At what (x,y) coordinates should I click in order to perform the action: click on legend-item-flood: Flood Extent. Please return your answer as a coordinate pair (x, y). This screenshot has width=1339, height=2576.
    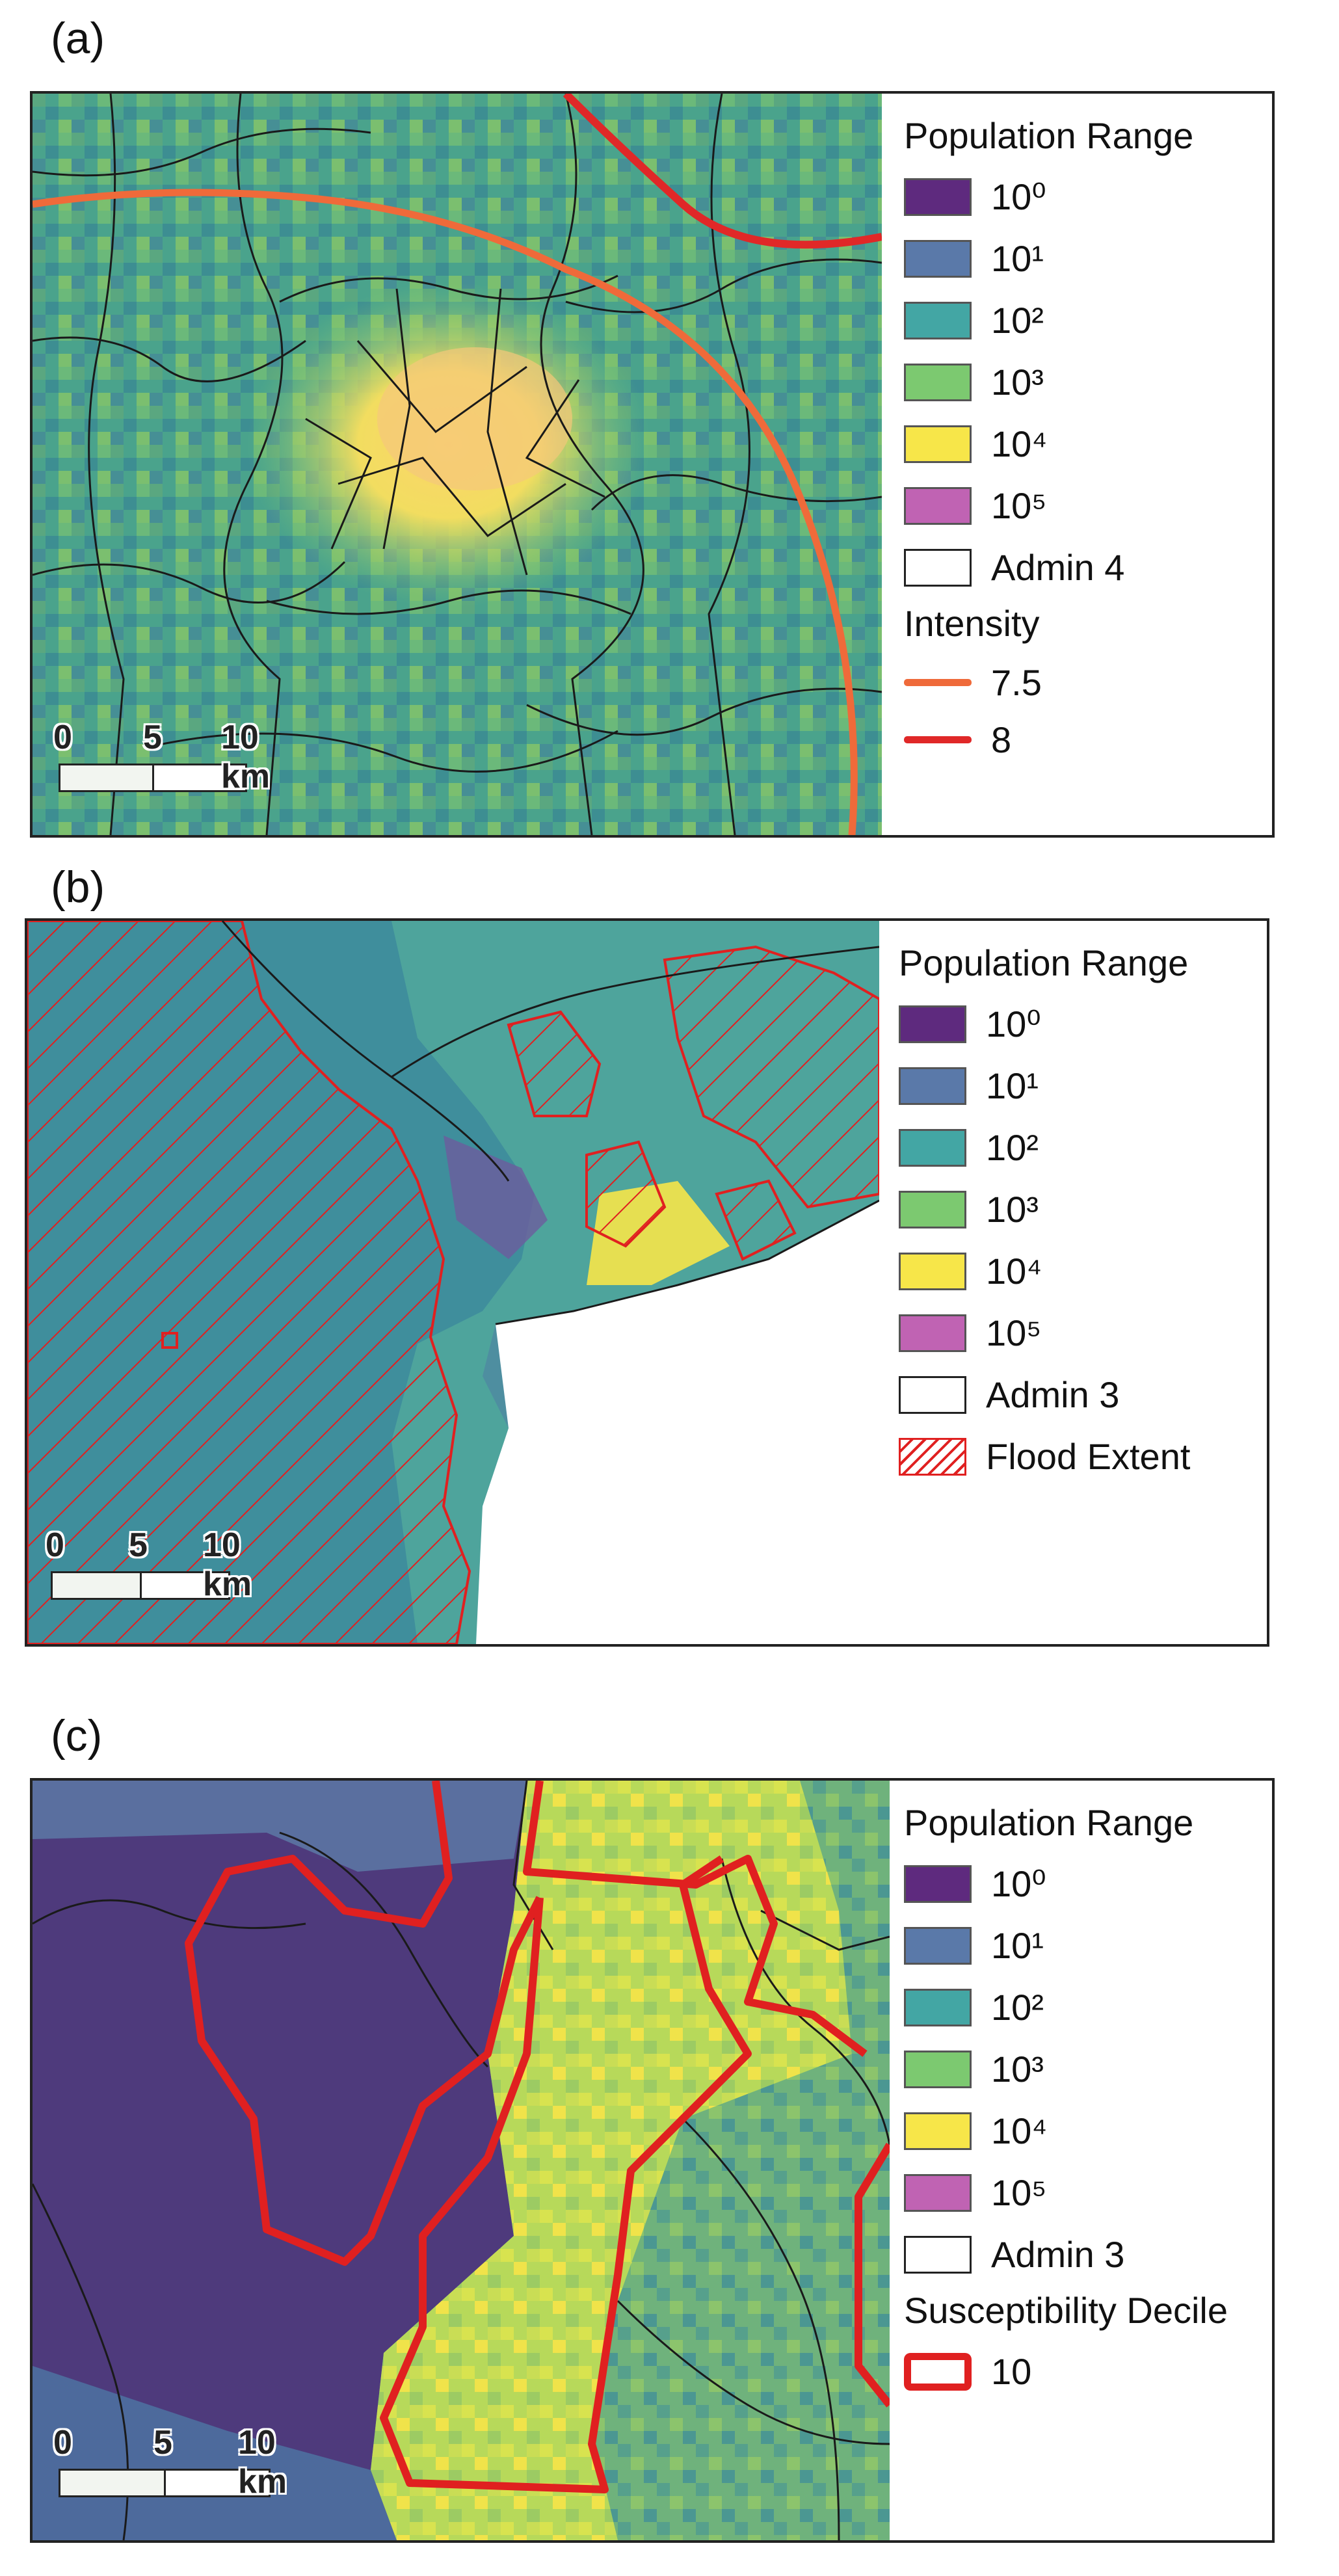
    Looking at the image, I should click on (1081, 1456).